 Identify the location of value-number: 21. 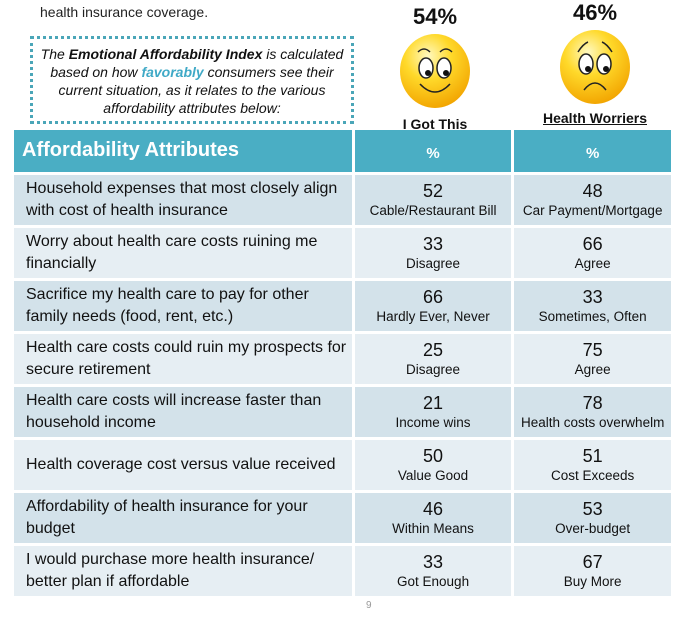
(433, 402).